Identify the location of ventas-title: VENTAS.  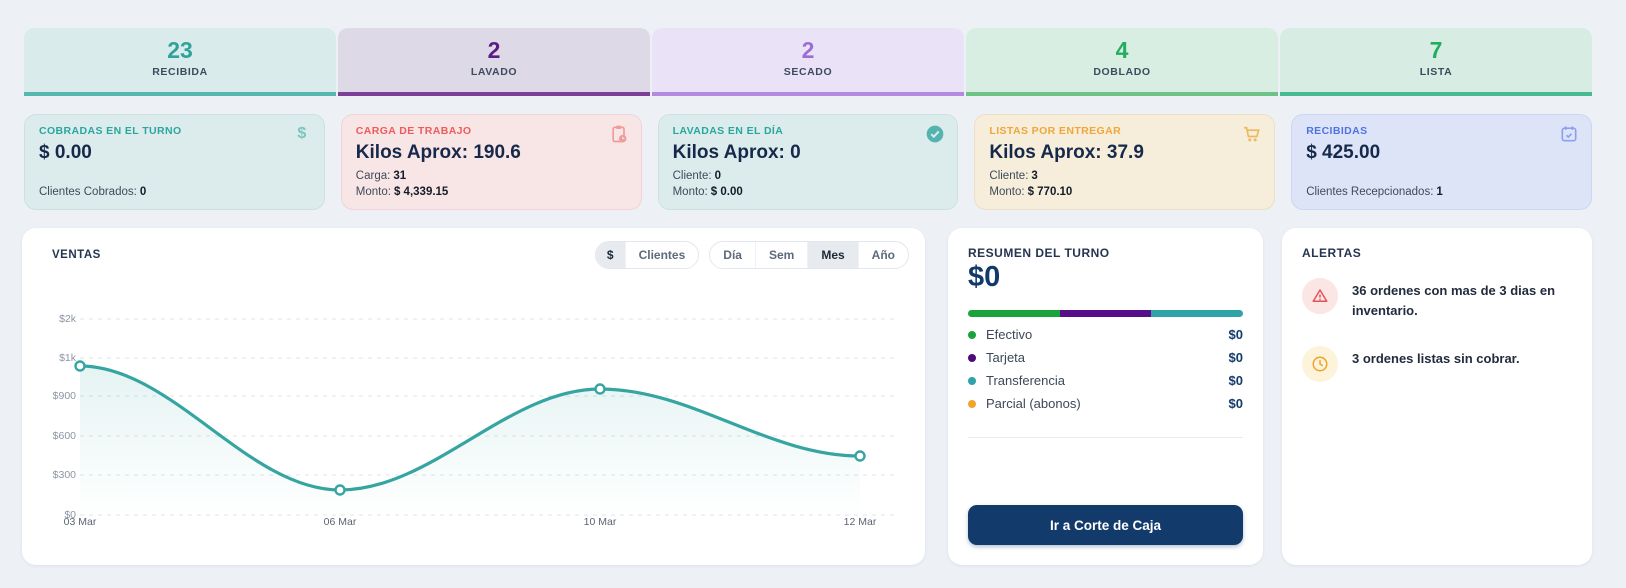
(76, 255).